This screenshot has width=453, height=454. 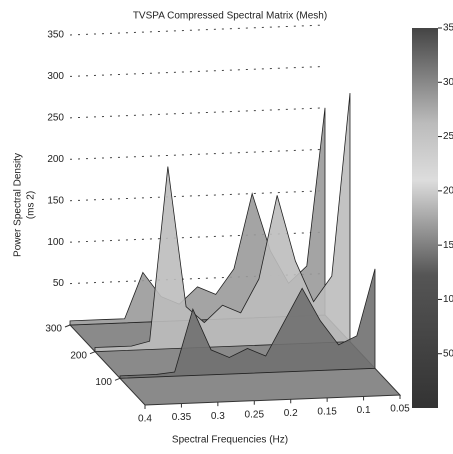 I want to click on x-tick-label: 0.25, so click(x=255, y=414).